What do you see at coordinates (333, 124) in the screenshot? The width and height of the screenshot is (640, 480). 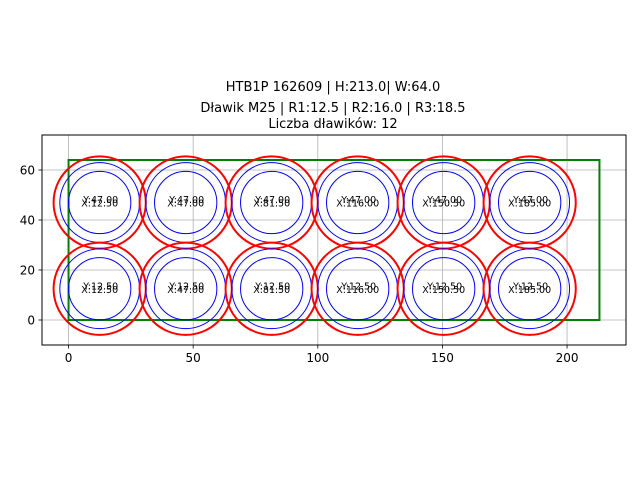 I see `chart-title-line-3: Liczba dławików: 12` at bounding box center [333, 124].